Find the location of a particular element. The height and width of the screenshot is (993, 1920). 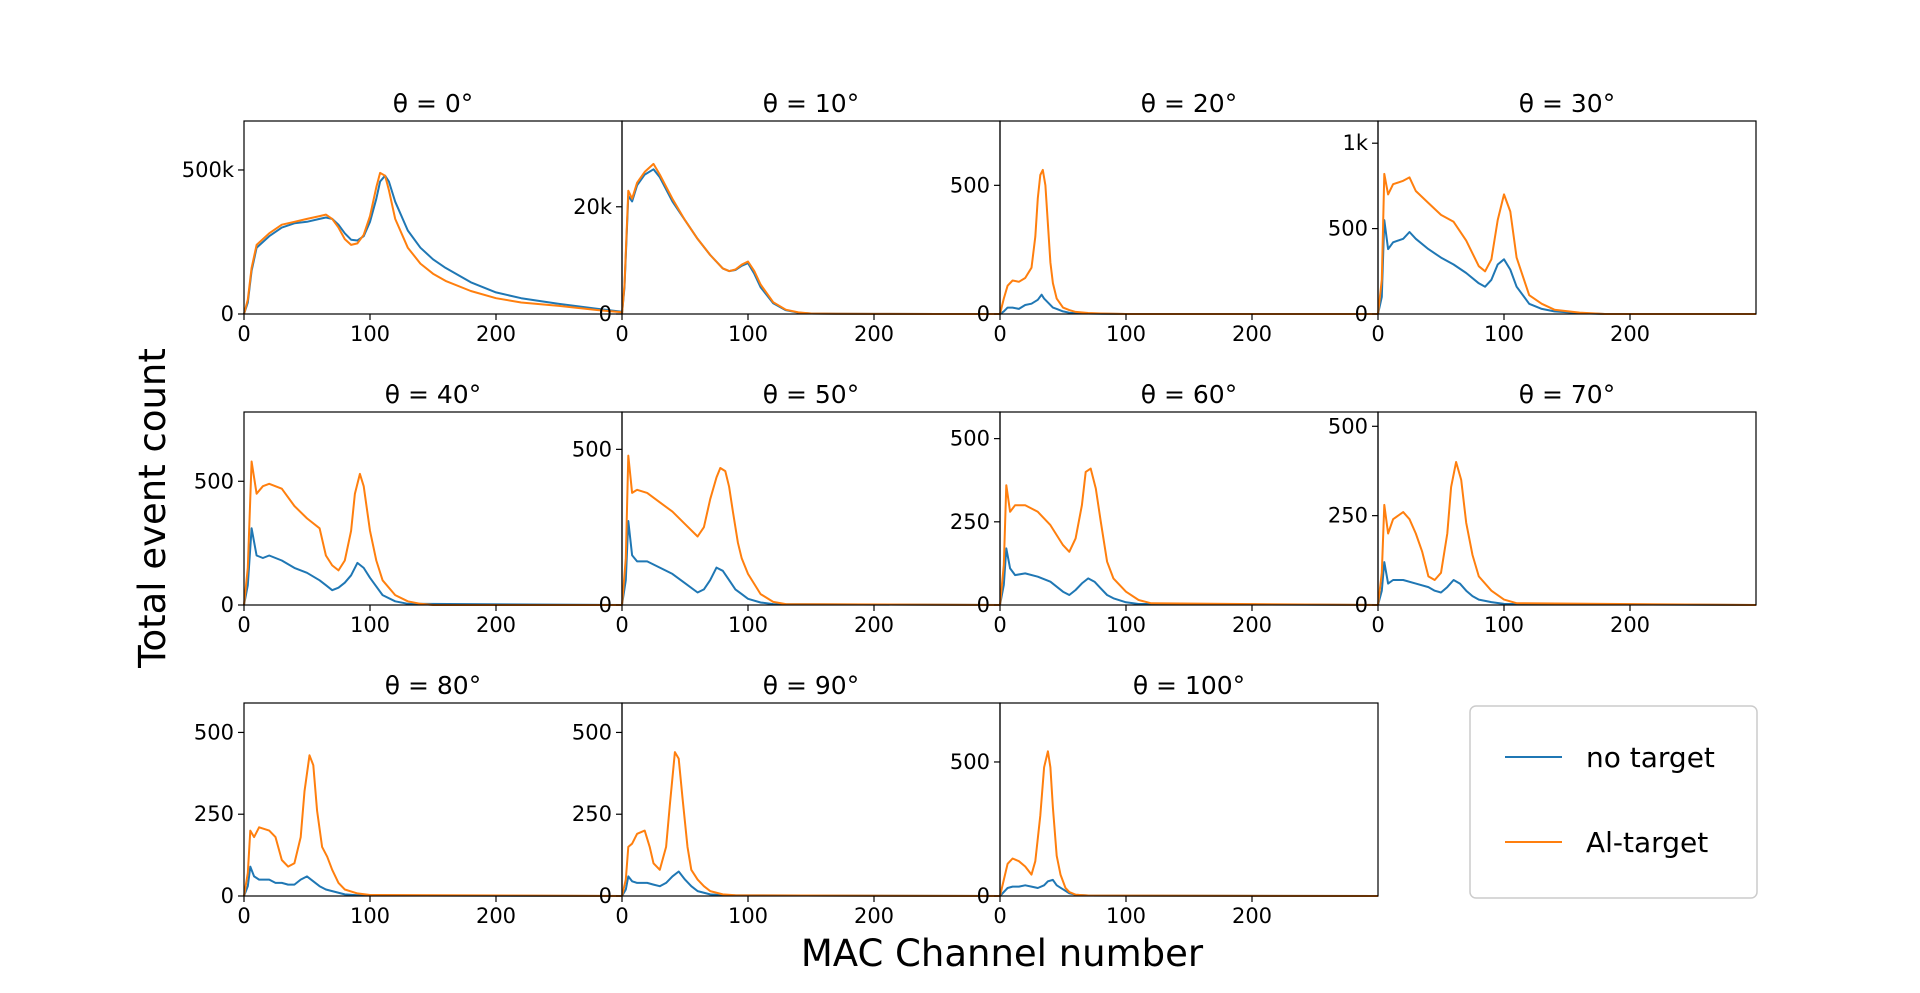

subplot-panel: 0 100 200 0 500 θ = 50° is located at coordinates (786, 508).